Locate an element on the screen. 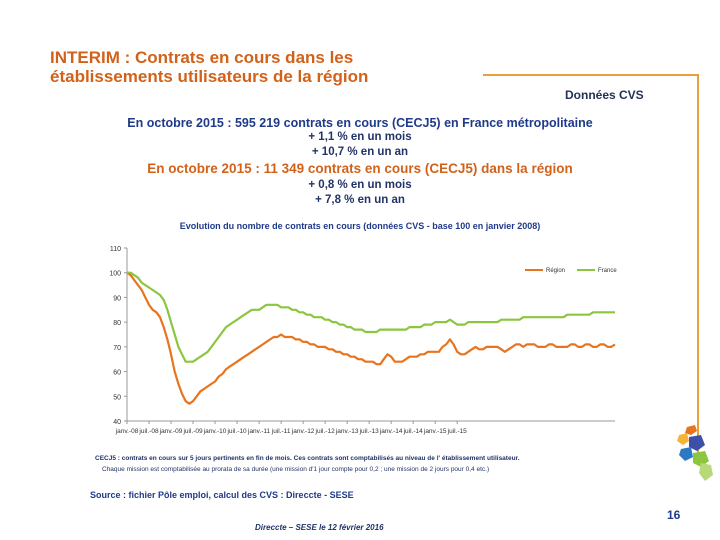  headline-region-month: + 0,8 % en un mois is located at coordinates (360, 185).